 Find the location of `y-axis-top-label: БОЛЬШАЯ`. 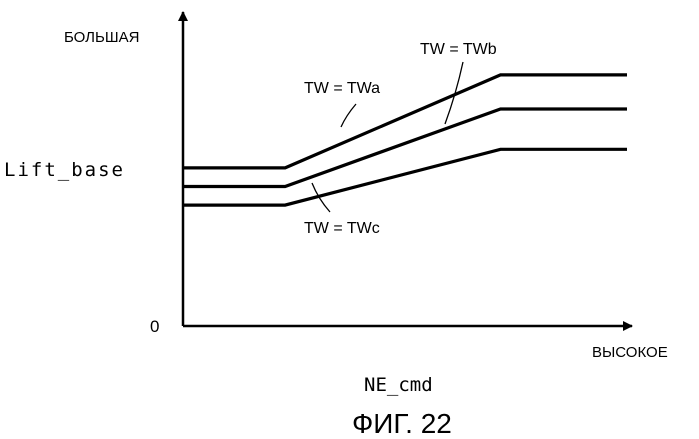

y-axis-top-label: БОЛЬШАЯ is located at coordinates (101, 37).